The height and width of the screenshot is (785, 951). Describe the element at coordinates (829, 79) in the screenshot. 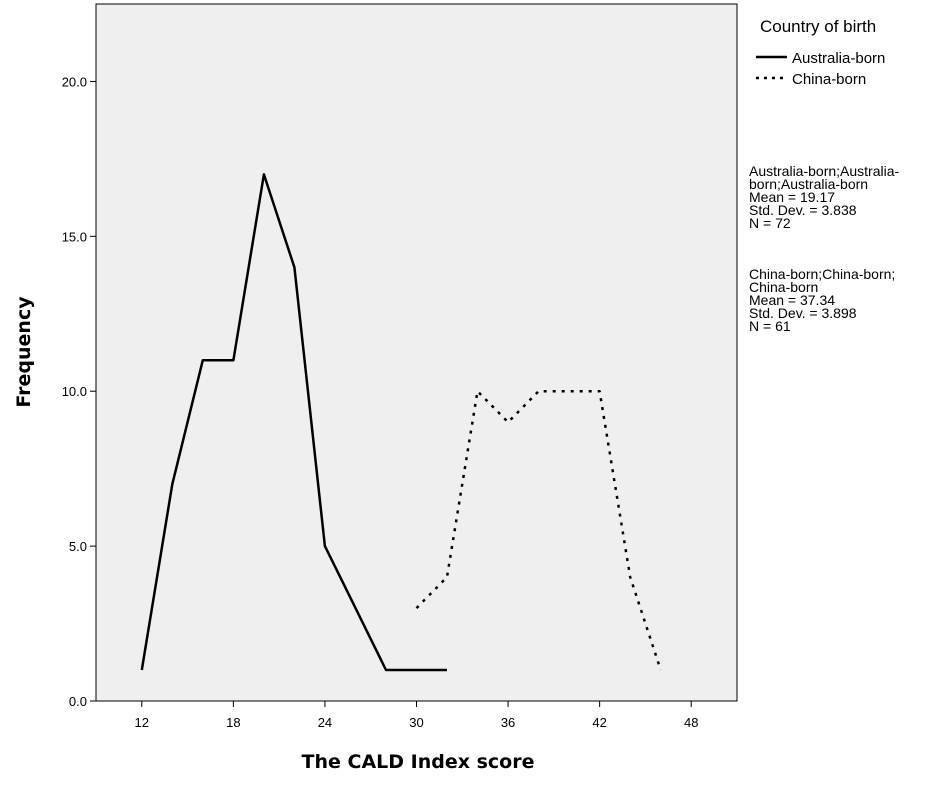

I see `legend-label-china-born: China-born` at that location.